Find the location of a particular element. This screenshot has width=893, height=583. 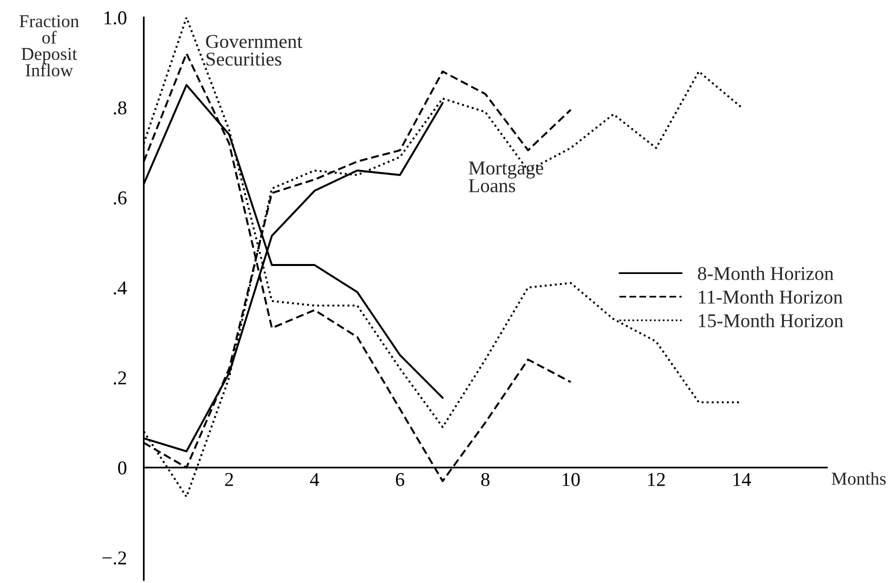

annotation: Government Securities is located at coordinates (254, 50).